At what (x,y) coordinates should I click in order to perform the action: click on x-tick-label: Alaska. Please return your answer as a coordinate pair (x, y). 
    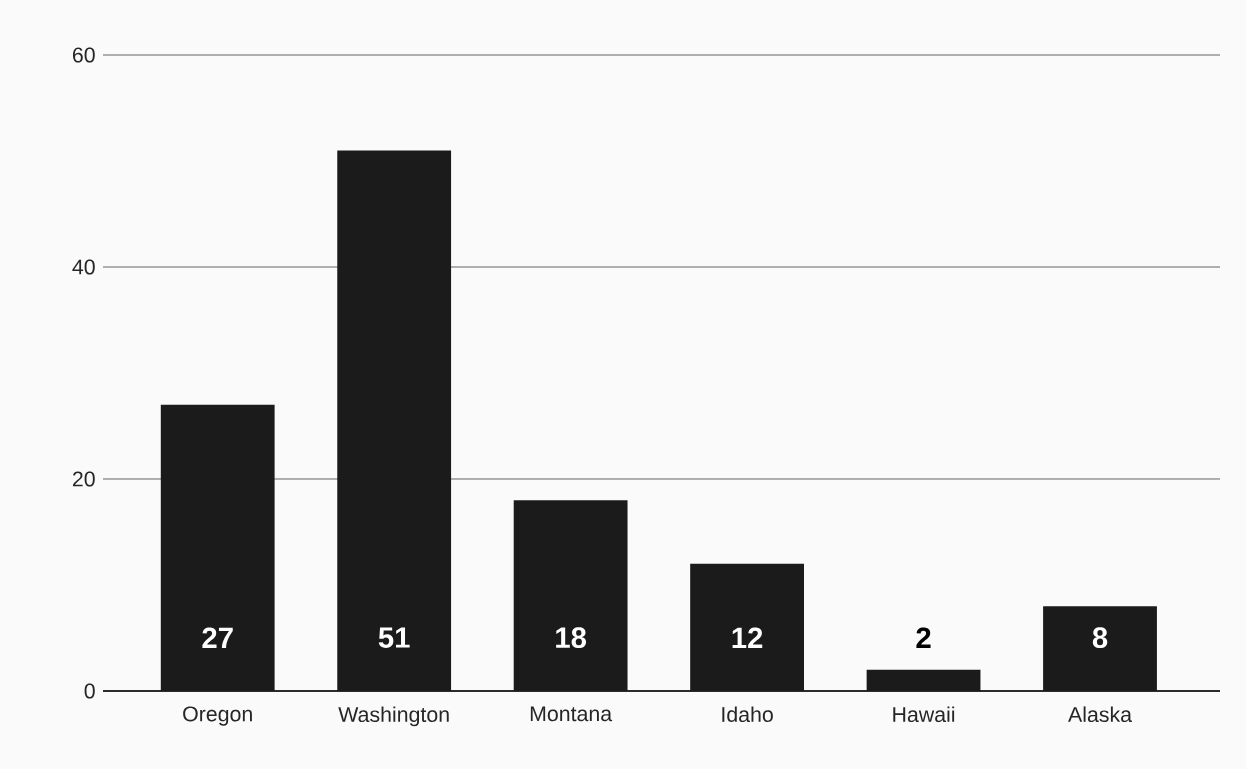
    Looking at the image, I should click on (1100, 714).